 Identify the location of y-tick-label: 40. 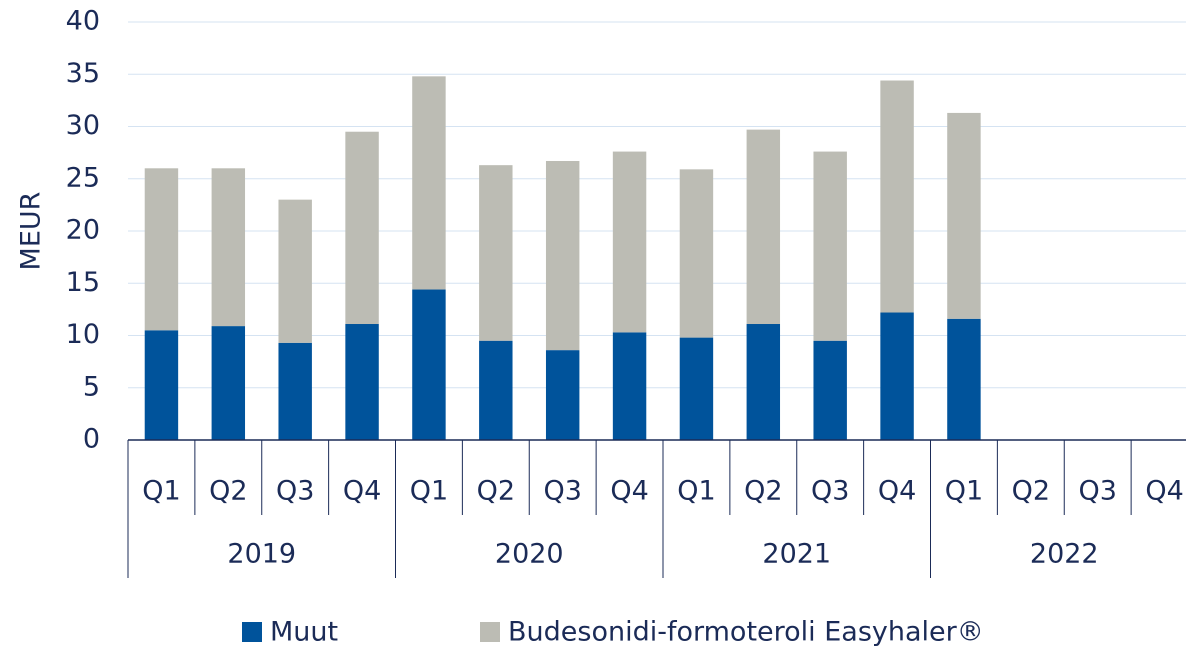
(83, 21).